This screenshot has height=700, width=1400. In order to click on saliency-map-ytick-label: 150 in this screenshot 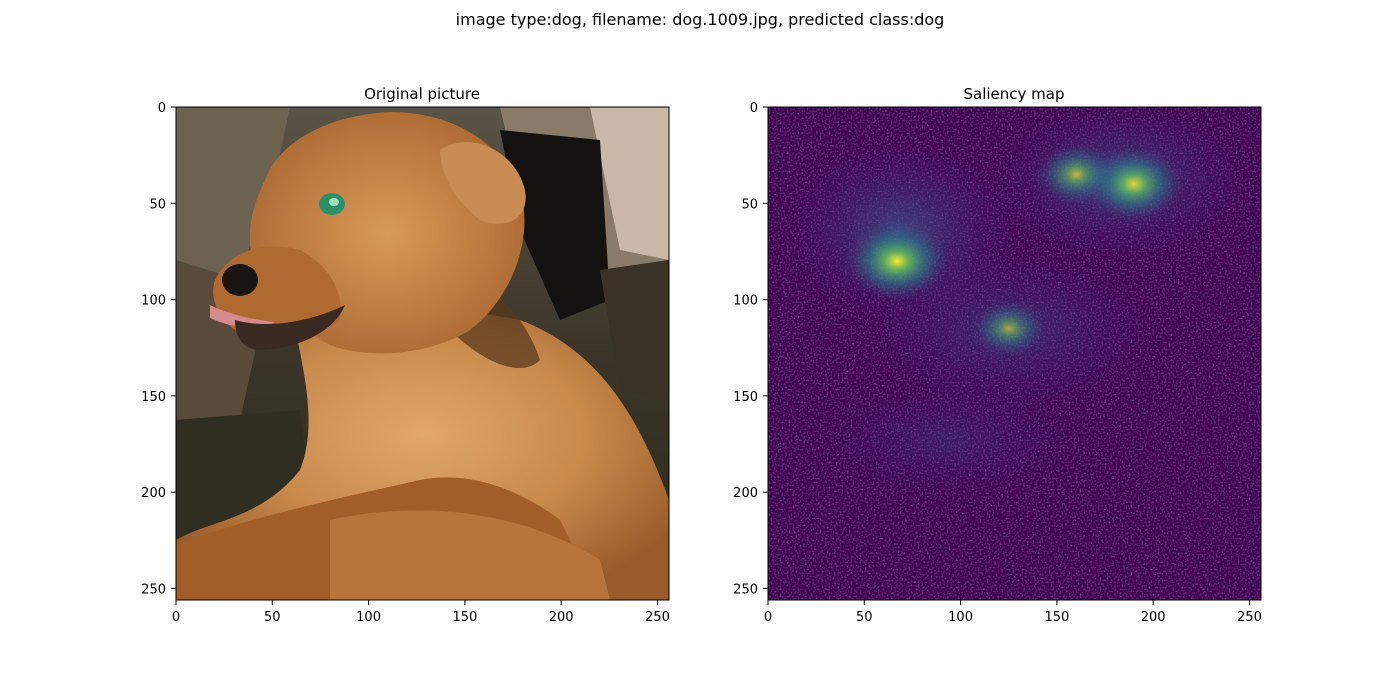, I will do `click(745, 397)`.